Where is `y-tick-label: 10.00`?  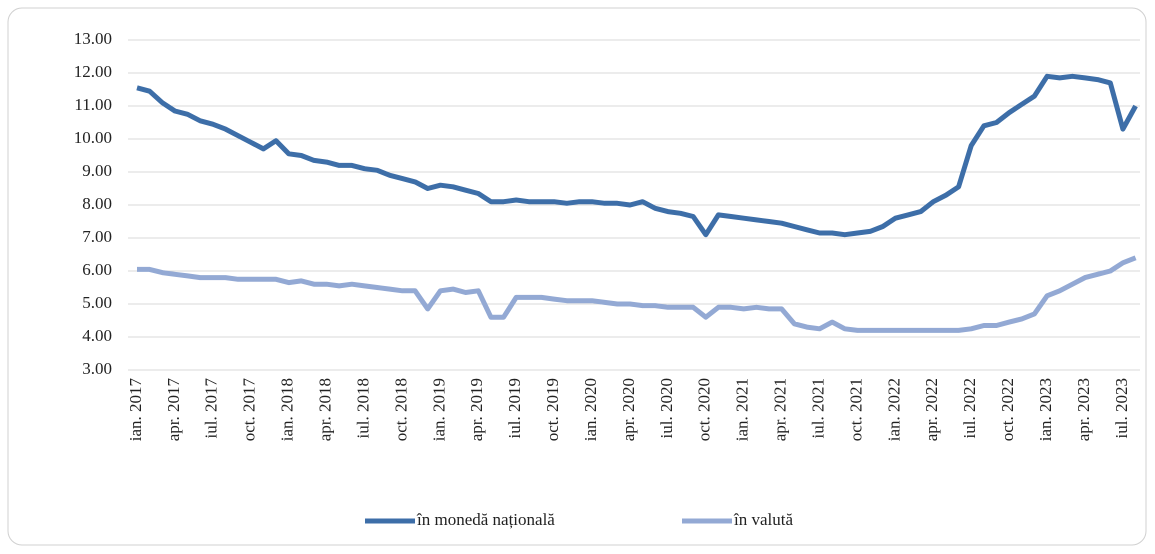 y-tick-label: 10.00 is located at coordinates (93, 137).